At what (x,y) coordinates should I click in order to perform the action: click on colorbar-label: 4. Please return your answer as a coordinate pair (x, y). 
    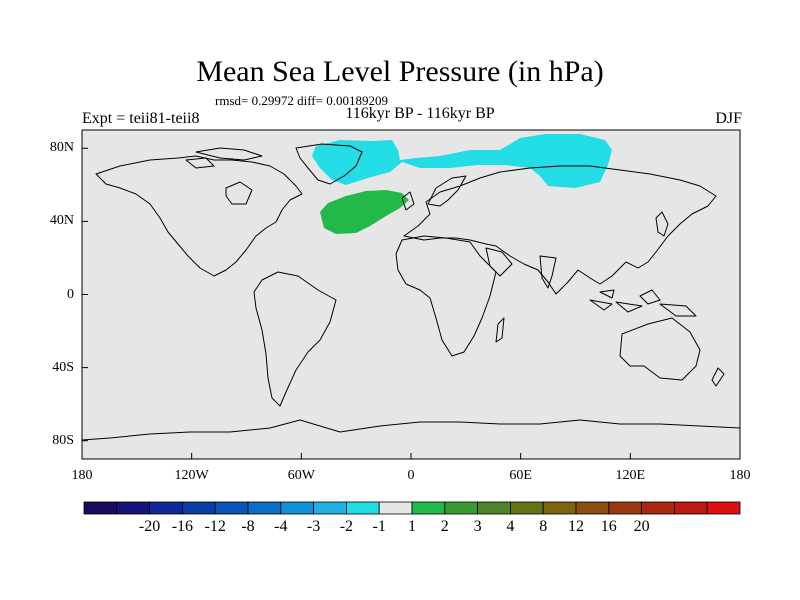
    Looking at the image, I should click on (510, 526).